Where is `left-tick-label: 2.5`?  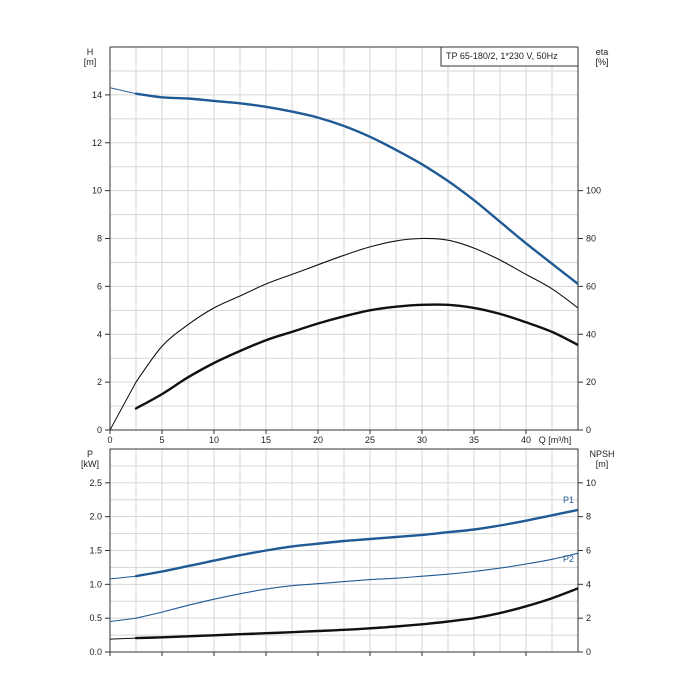 left-tick-label: 2.5 is located at coordinates (95, 483).